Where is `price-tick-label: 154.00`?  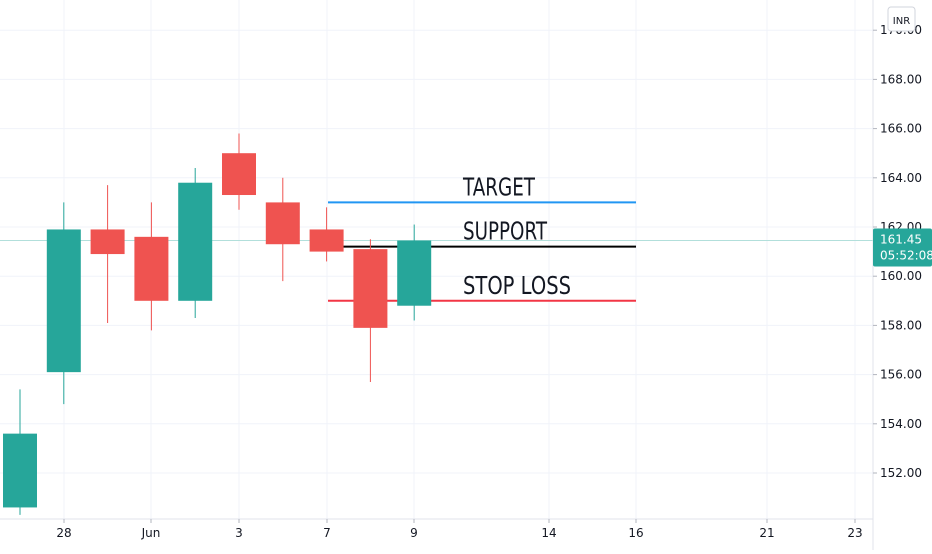
price-tick-label: 154.00 is located at coordinates (901, 424).